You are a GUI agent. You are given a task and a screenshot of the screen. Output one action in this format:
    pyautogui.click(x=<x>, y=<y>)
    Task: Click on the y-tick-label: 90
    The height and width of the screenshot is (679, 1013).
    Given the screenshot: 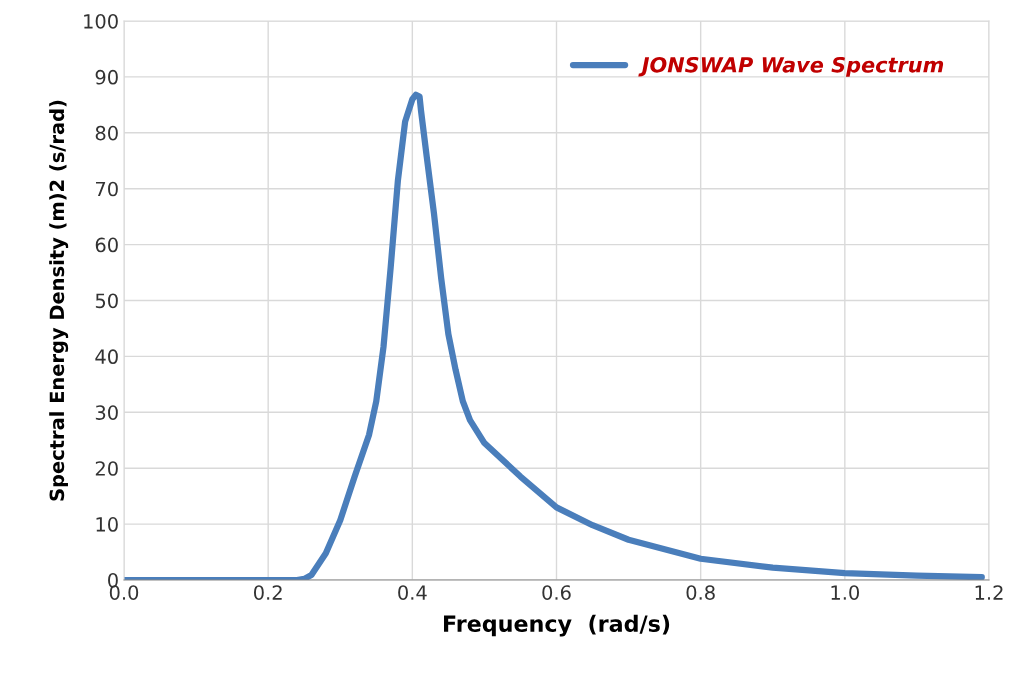 What is the action you would take?
    pyautogui.click(x=106, y=77)
    